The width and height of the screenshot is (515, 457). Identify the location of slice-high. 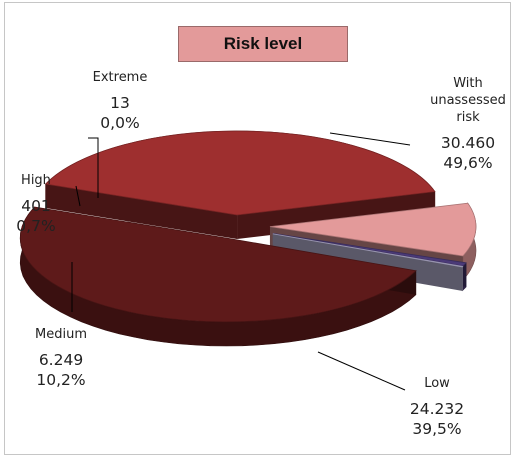
(370, 249).